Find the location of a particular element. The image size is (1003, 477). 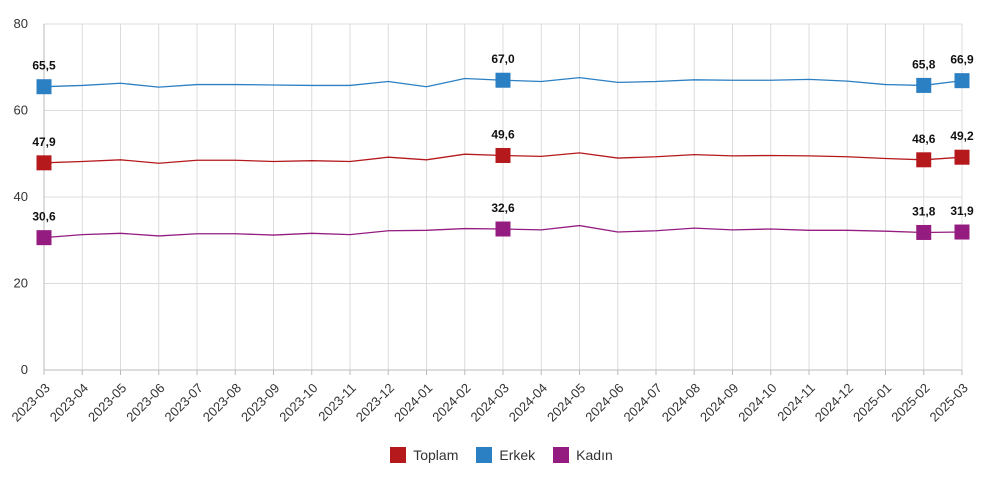

y-tick-label: 80 is located at coordinates (21, 23).